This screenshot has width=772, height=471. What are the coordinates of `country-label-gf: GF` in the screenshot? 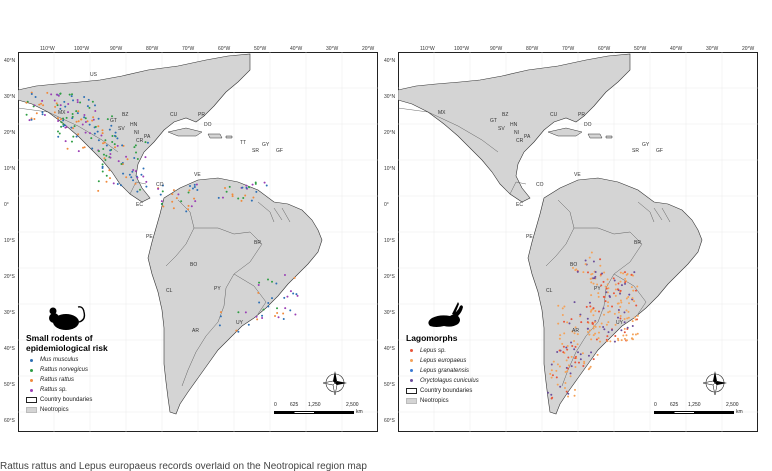 It's located at (279, 151).